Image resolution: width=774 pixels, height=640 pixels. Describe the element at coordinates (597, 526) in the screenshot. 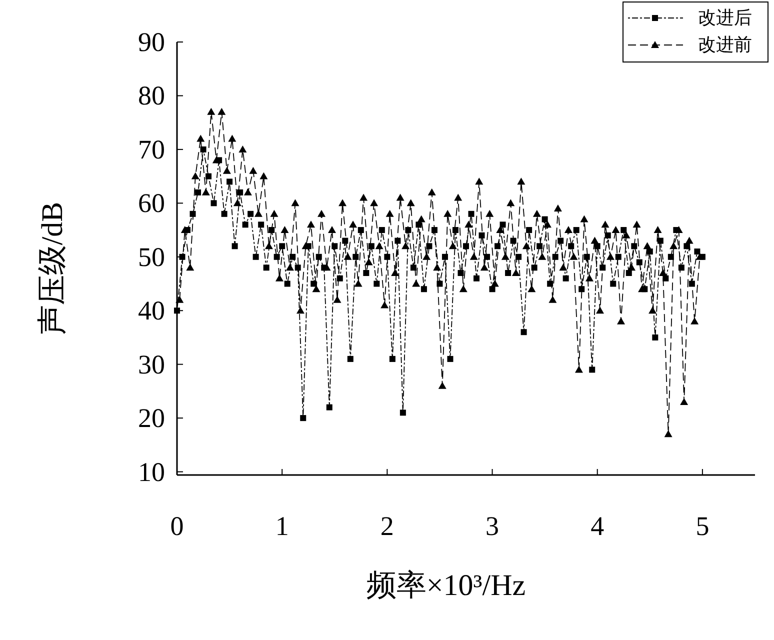

I see `x-tick-label: 4` at that location.